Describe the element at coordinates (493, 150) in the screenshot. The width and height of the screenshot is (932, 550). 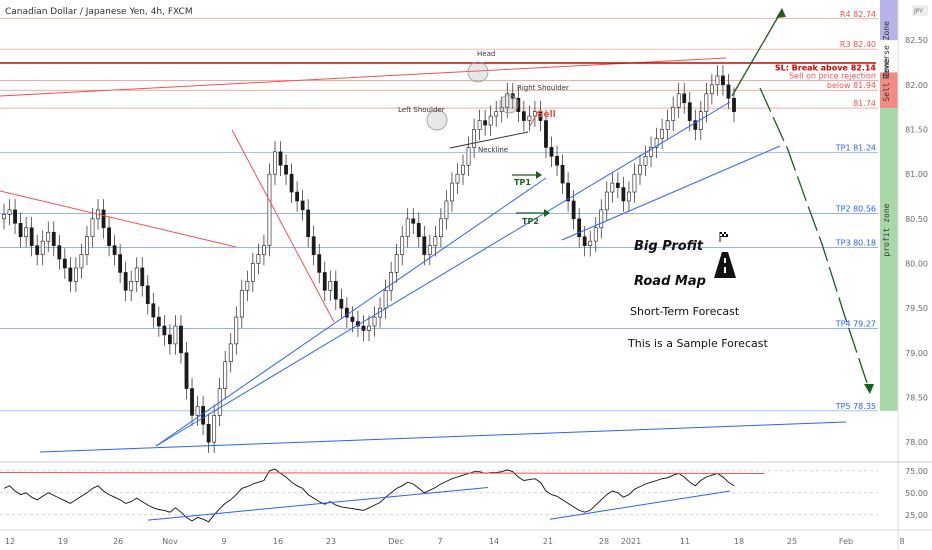
I see `neckline-label: Neckline` at that location.